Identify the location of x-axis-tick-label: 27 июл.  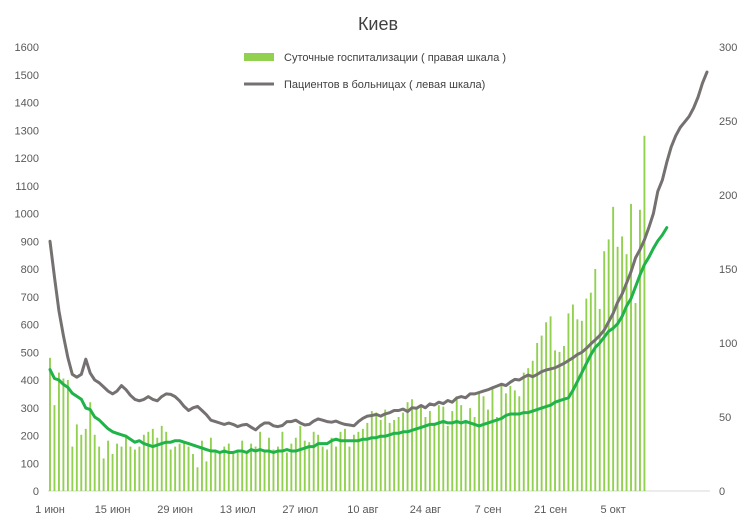
(300, 510).